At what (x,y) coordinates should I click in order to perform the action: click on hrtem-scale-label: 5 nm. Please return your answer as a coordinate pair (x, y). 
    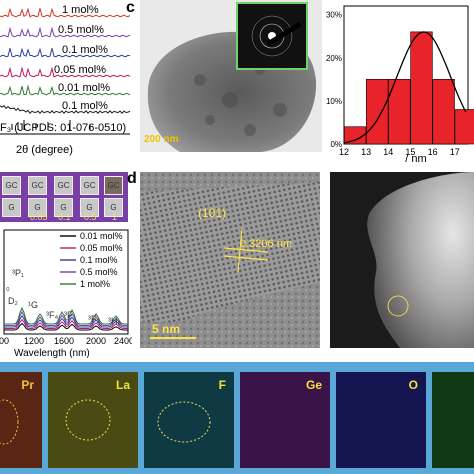
    Looking at the image, I should click on (166, 329).